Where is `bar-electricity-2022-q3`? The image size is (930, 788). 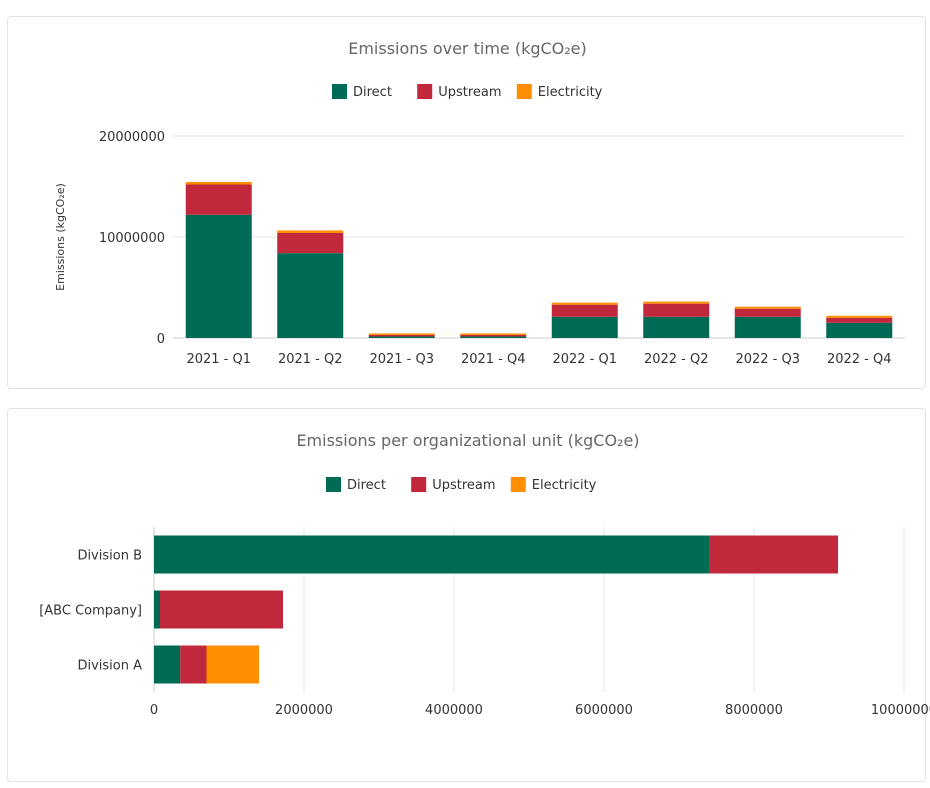 bar-electricity-2022-q3 is located at coordinates (767, 307).